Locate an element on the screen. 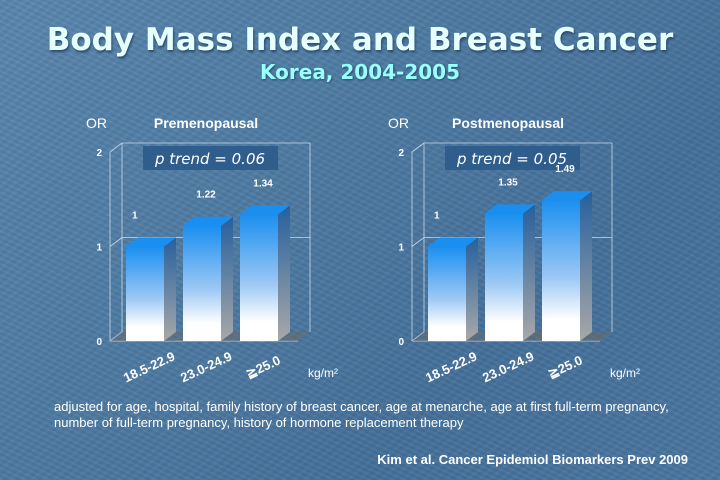  p-trend-label: p trend = 0.05 is located at coordinates (511, 159).